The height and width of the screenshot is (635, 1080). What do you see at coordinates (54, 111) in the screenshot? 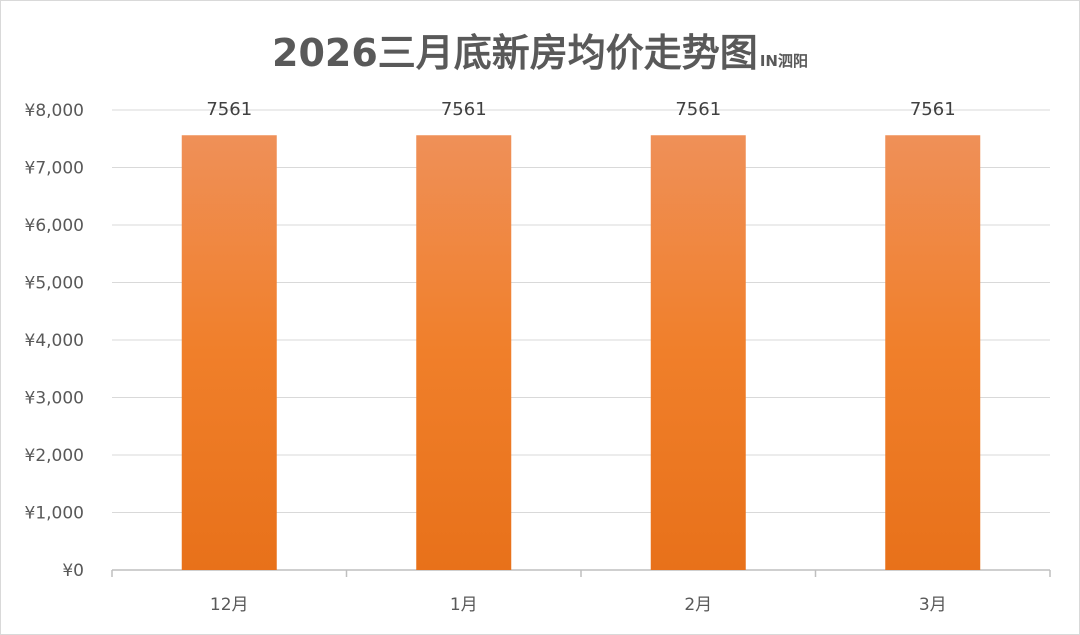
I see `y-tick-label: ¥8,000` at bounding box center [54, 111].